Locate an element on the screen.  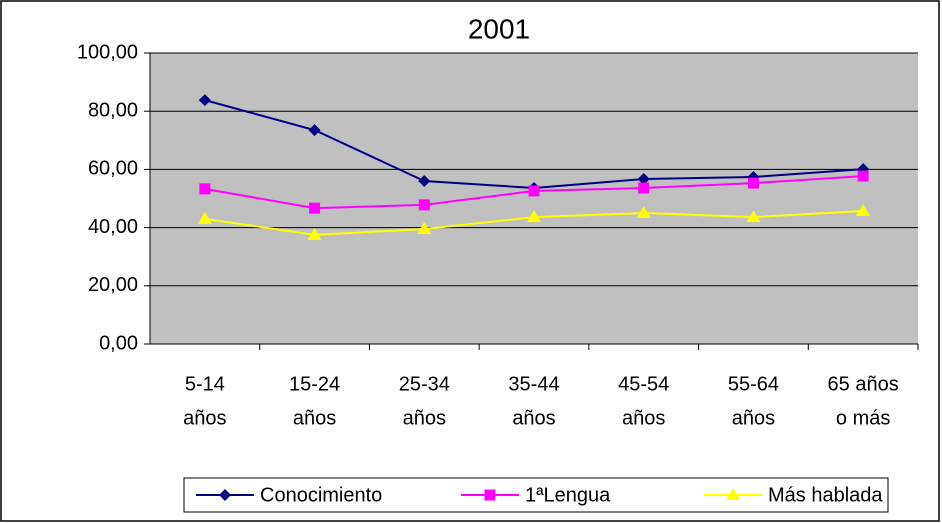
legend-label: Más hablada is located at coordinates (825, 495).